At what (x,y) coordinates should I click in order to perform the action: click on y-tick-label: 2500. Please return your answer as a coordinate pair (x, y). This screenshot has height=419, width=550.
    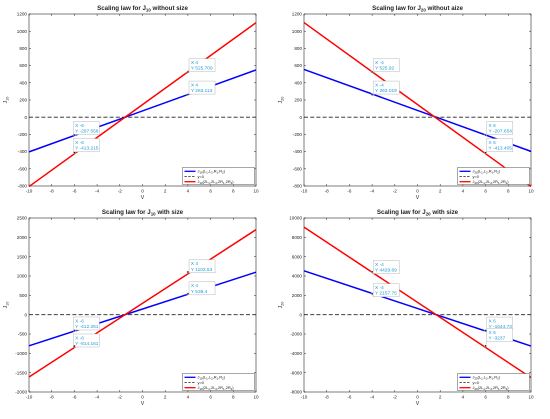
    Looking at the image, I should click on (22, 218).